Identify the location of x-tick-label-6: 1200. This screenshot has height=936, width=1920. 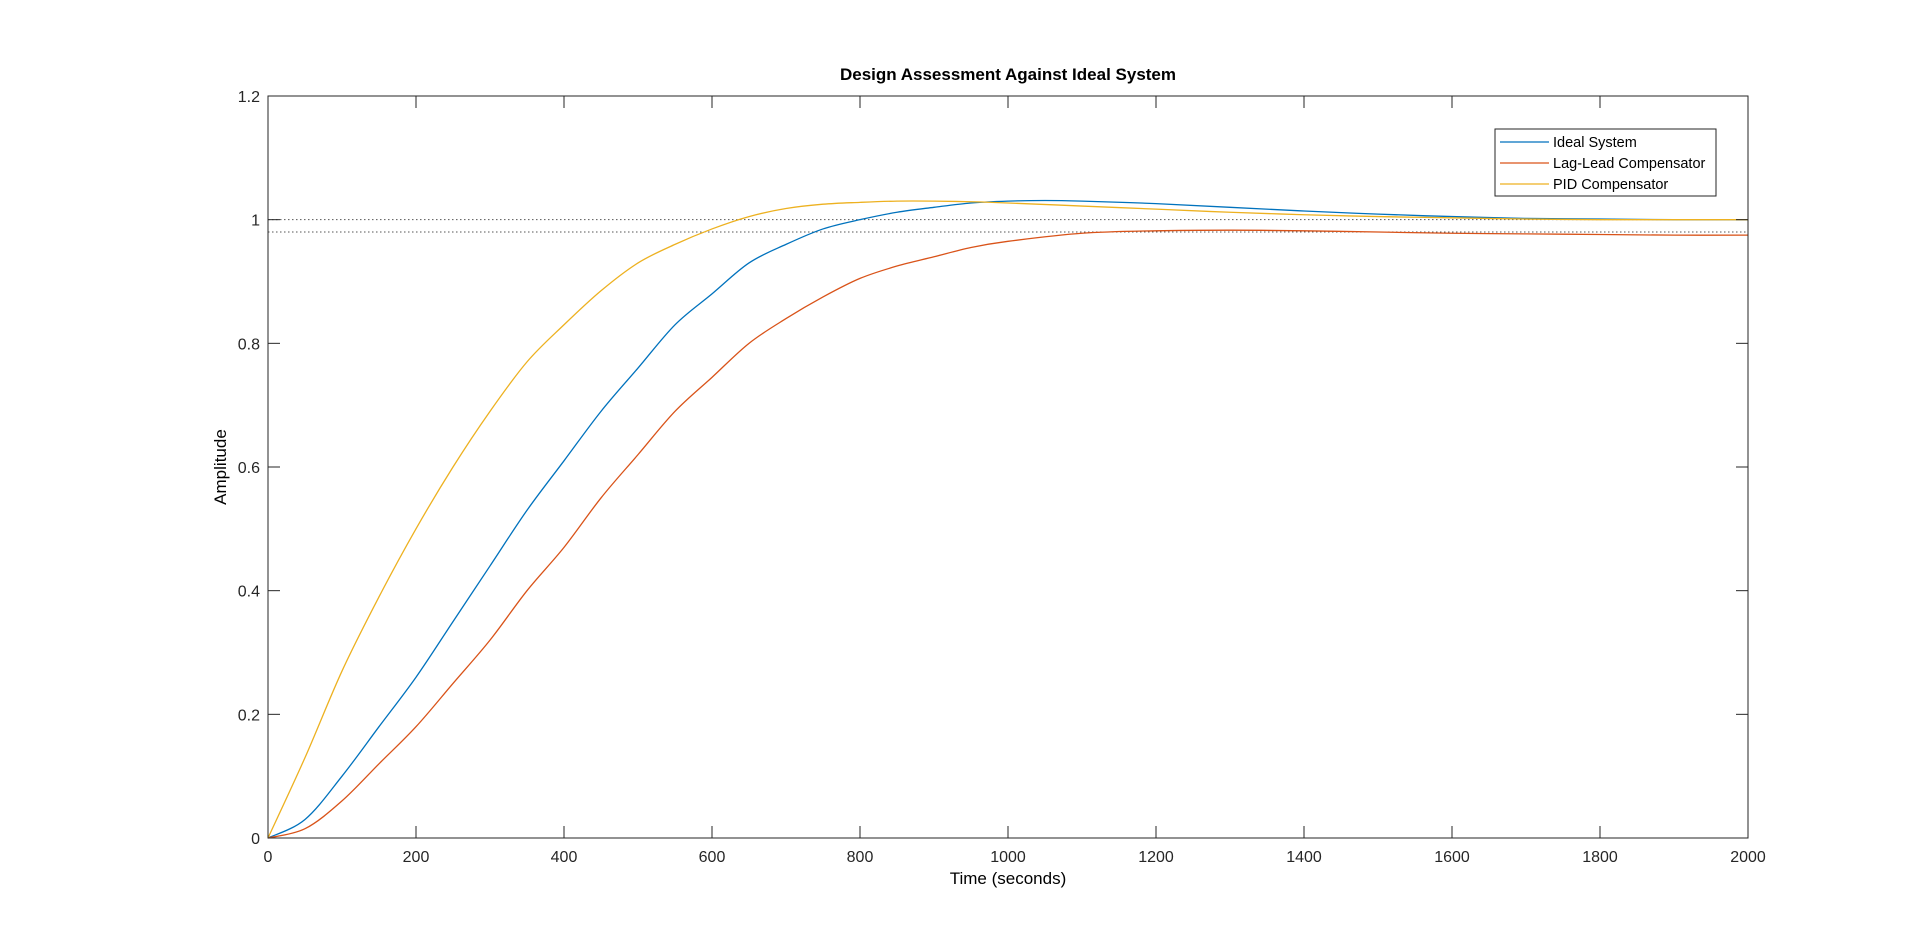
(1156, 857).